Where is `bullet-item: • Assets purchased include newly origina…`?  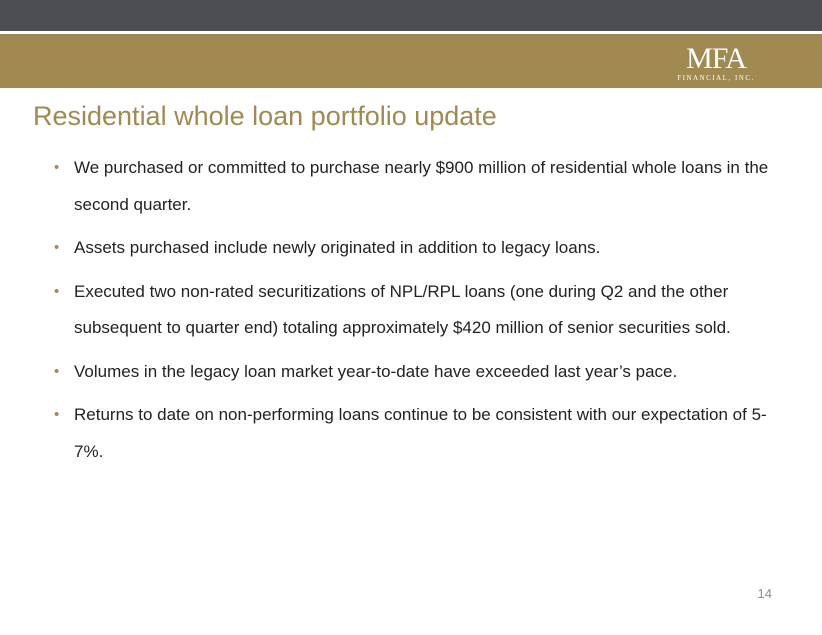
bullet-item: • Assets purchased include newly origina… is located at coordinates (424, 248).